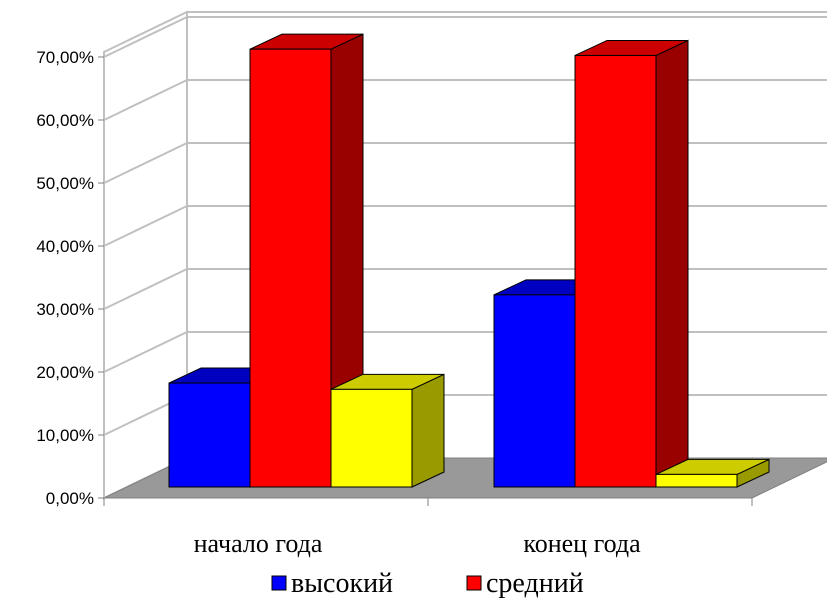  What do you see at coordinates (70, 498) in the screenshot?
I see `y-tick-label: 0,00%` at bounding box center [70, 498].